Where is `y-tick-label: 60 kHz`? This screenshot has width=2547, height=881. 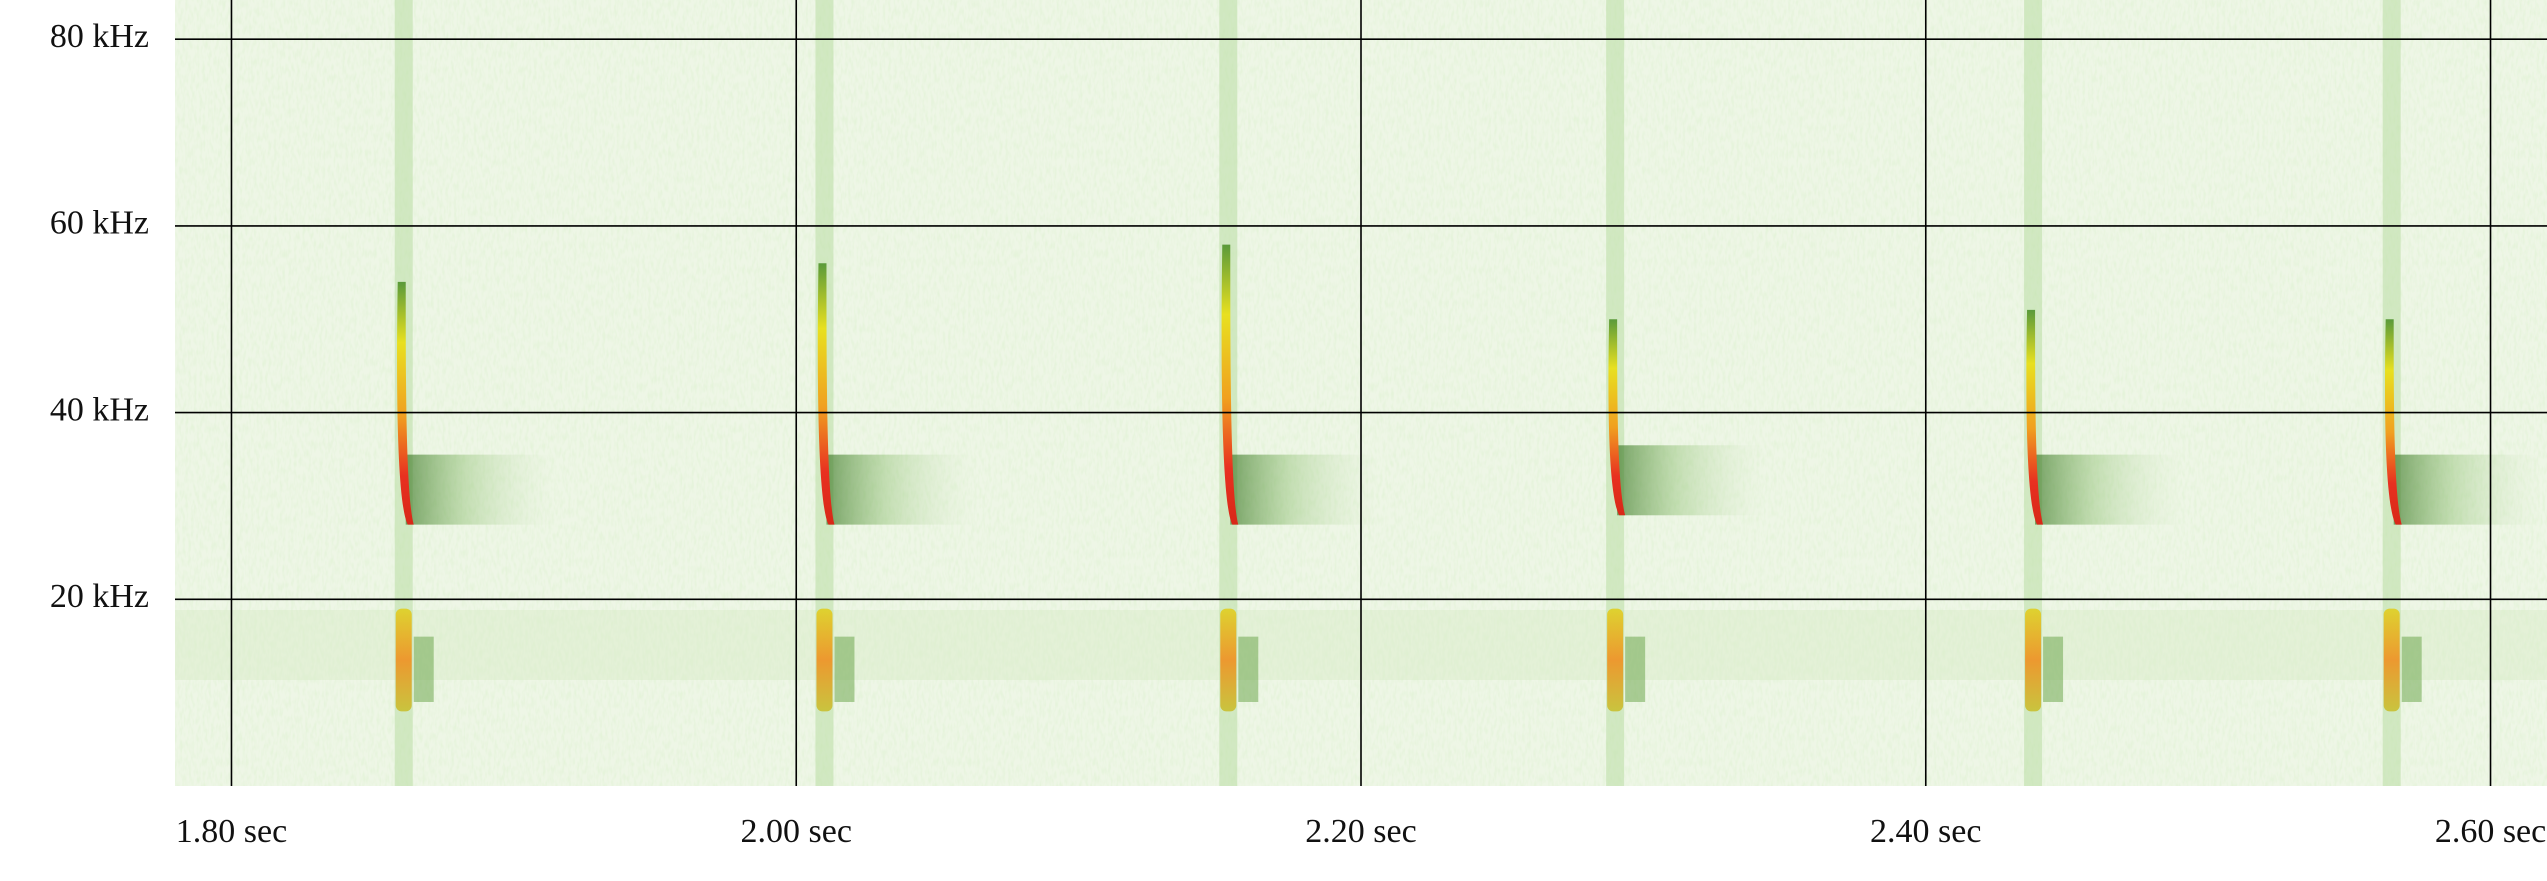 y-tick-label: 60 kHz is located at coordinates (99, 223).